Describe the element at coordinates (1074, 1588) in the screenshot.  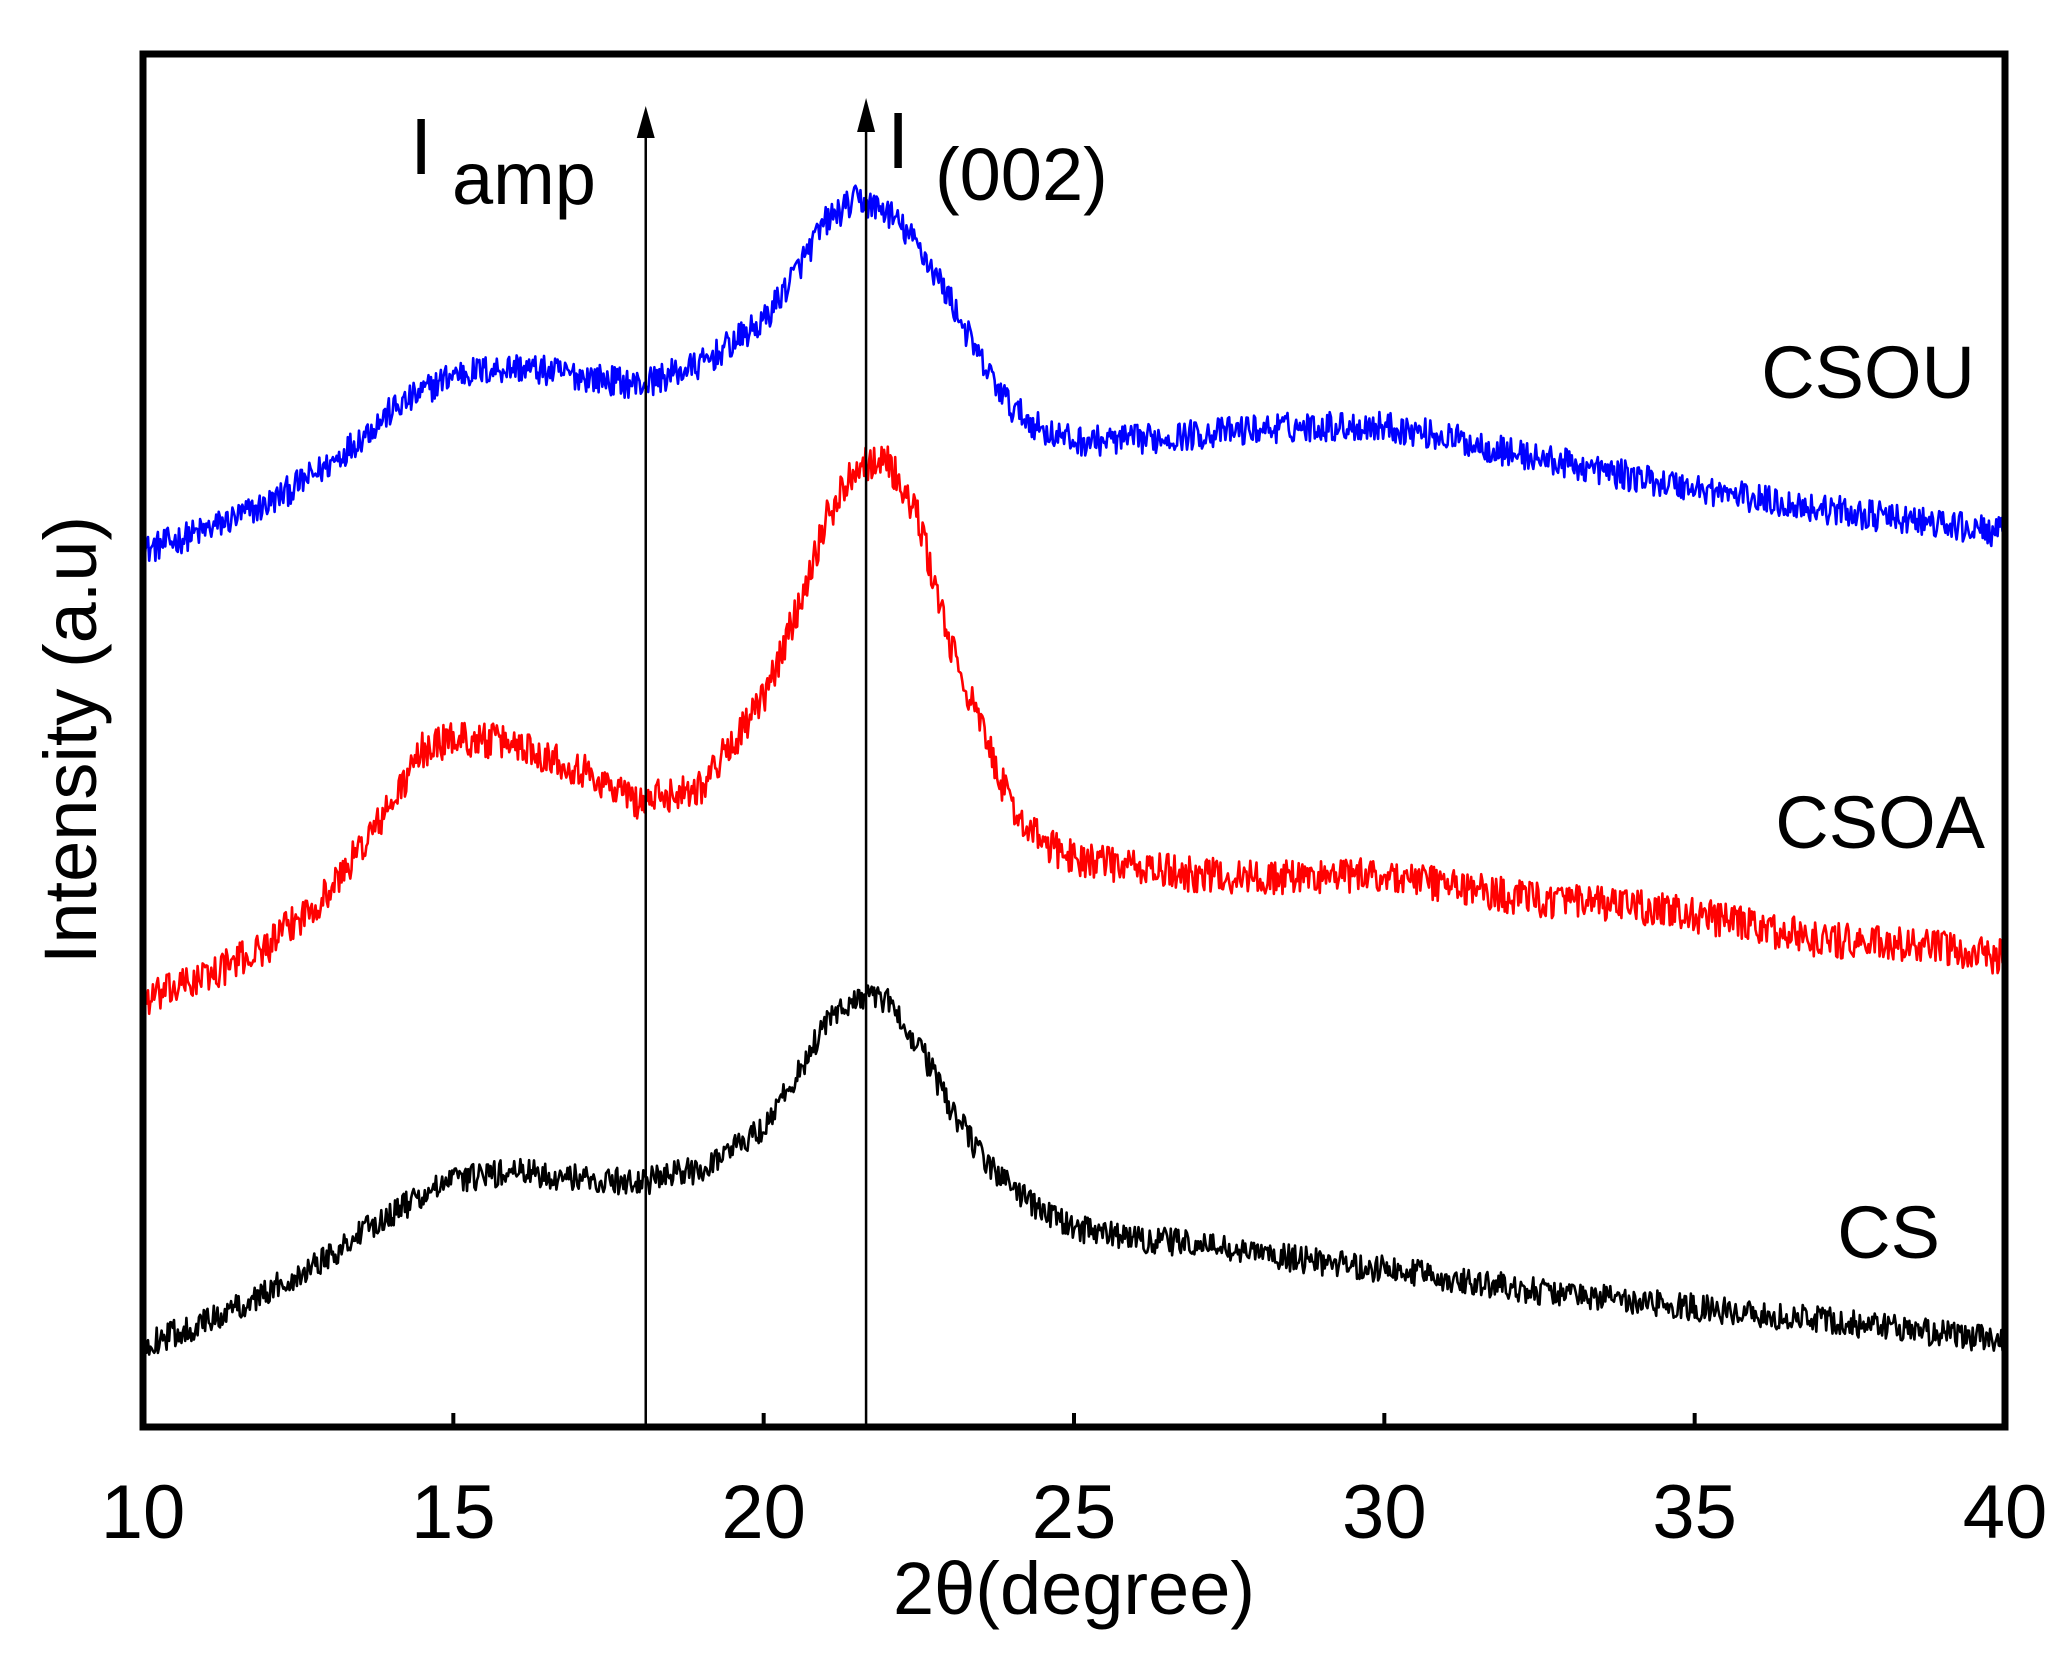
I see `x-axis-title: 2θ(degree)` at that location.